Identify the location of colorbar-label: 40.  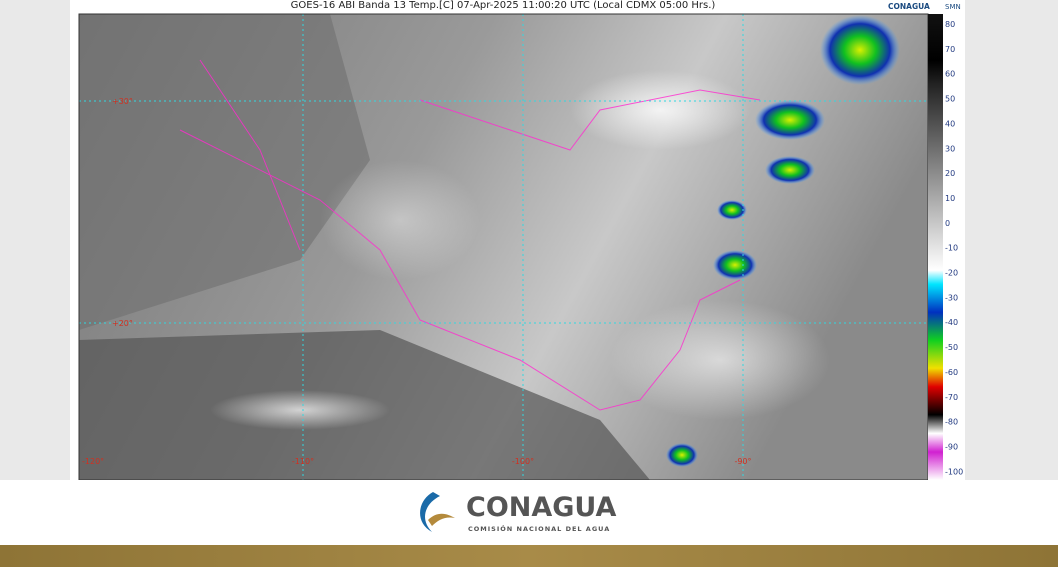
(950, 123).